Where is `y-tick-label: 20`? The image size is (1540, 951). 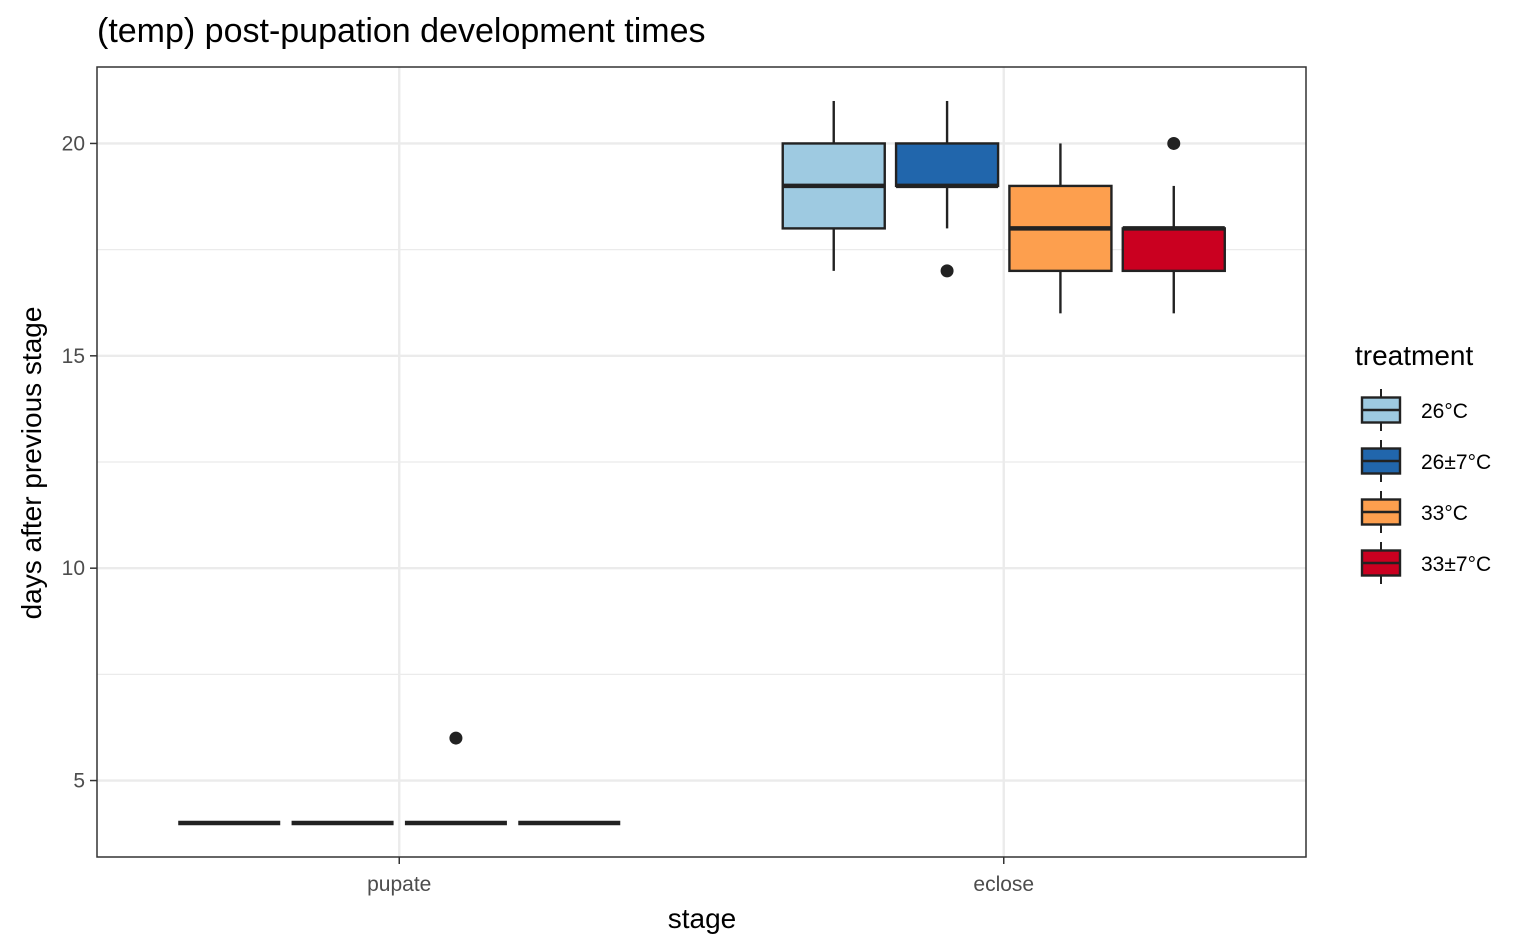
y-tick-label: 20 is located at coordinates (73, 143).